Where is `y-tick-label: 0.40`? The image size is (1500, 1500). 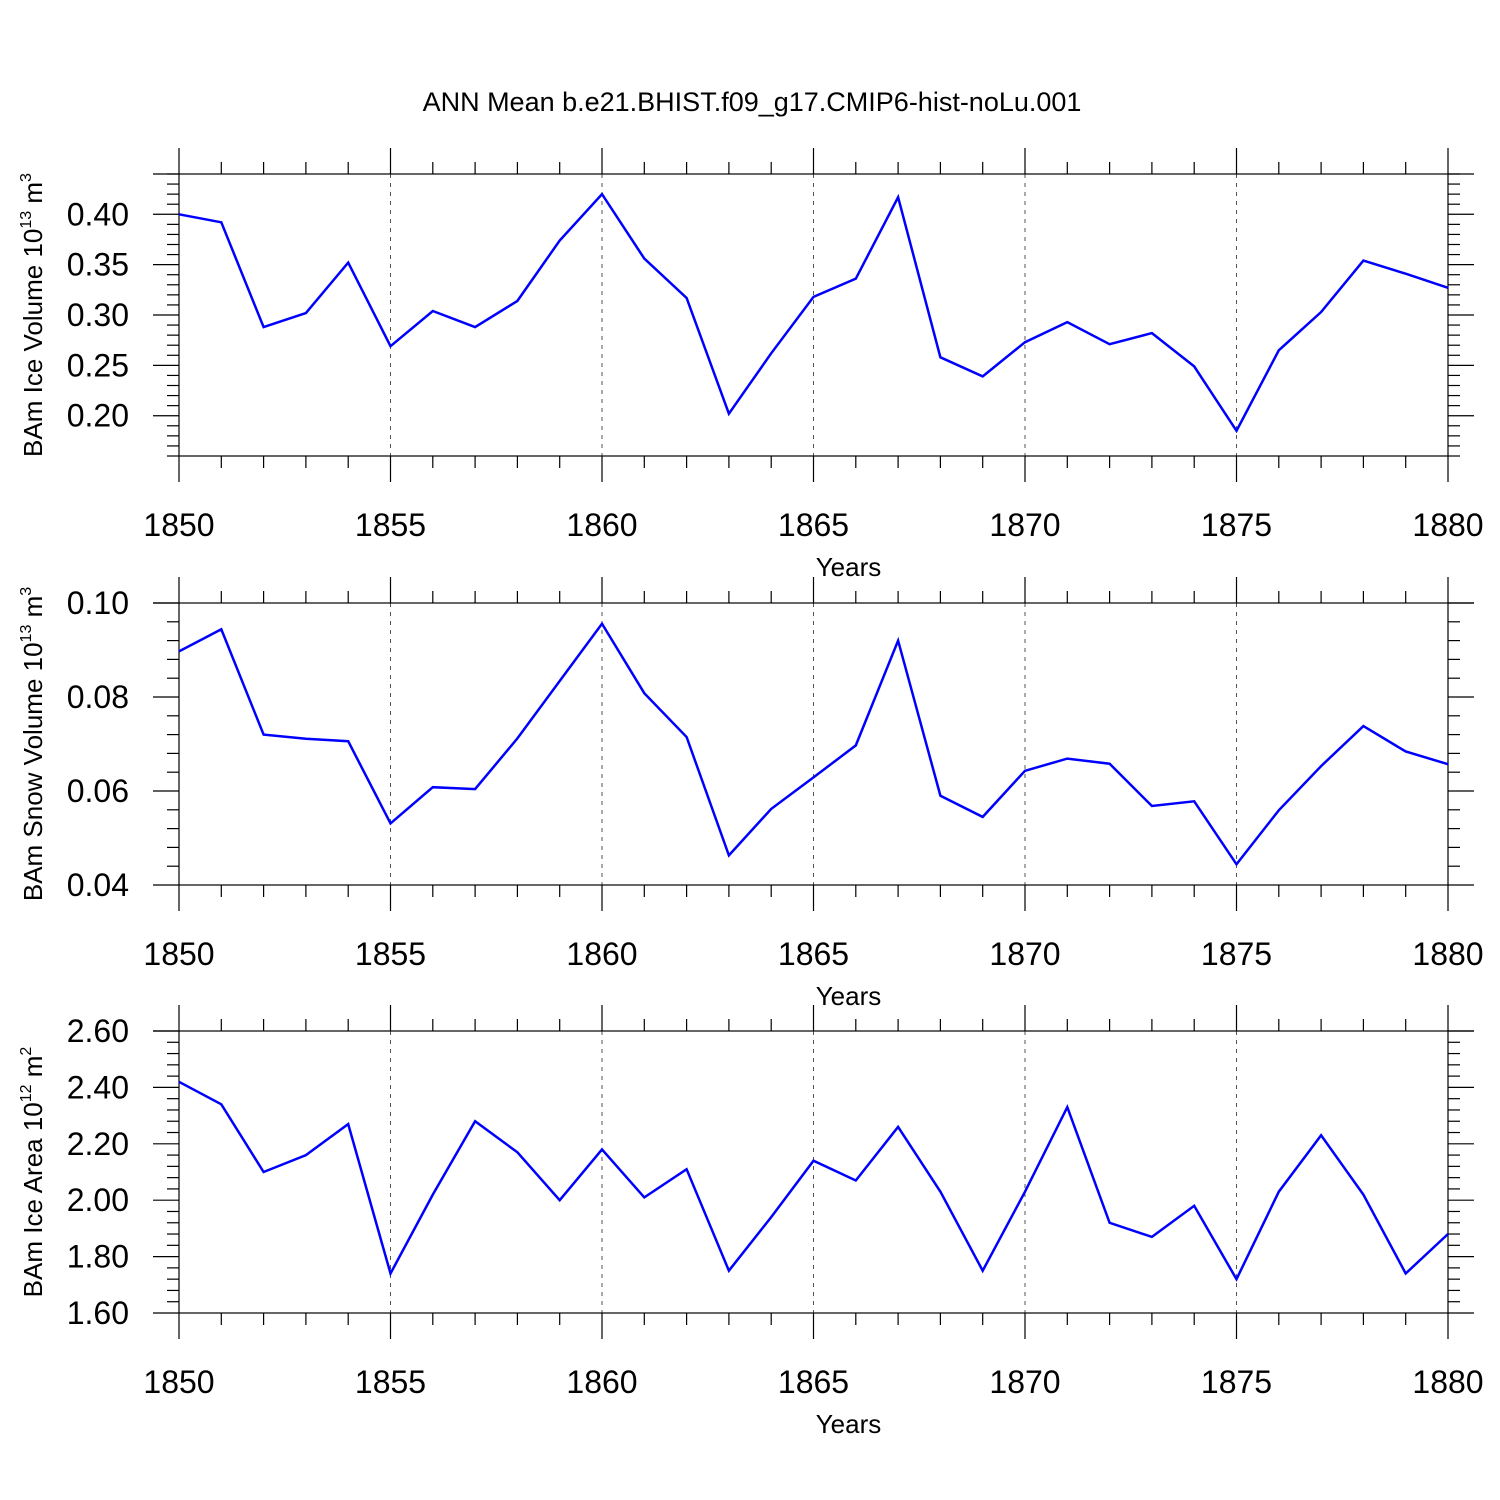 y-tick-label: 0.40 is located at coordinates (98, 214).